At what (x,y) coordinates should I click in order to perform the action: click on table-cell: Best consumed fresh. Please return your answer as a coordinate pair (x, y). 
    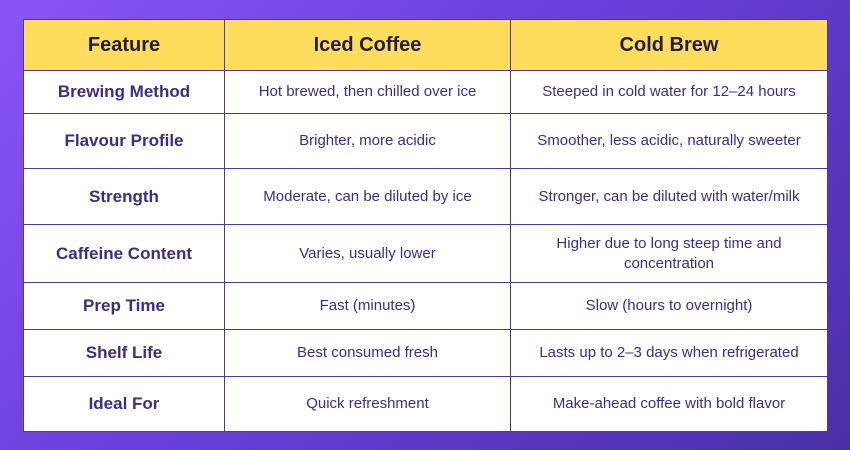
    Looking at the image, I should click on (367, 353).